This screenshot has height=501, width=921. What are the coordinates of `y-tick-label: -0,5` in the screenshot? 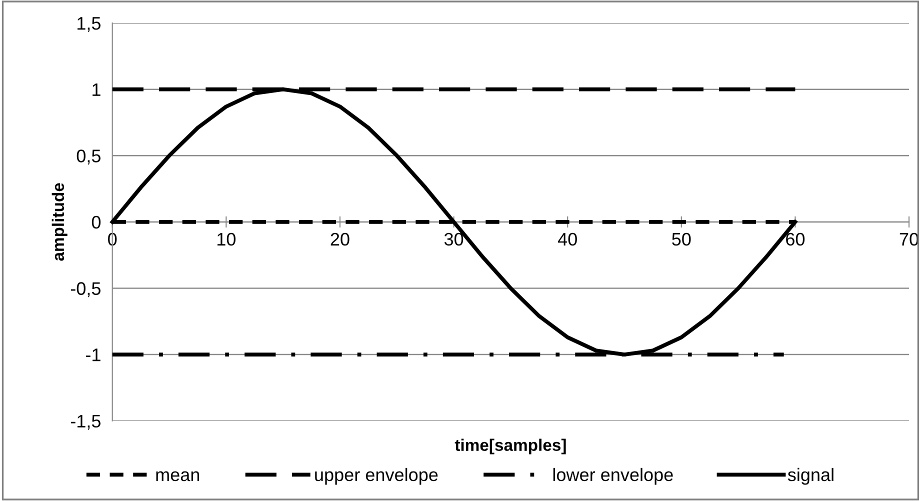 It's located at (85, 290).